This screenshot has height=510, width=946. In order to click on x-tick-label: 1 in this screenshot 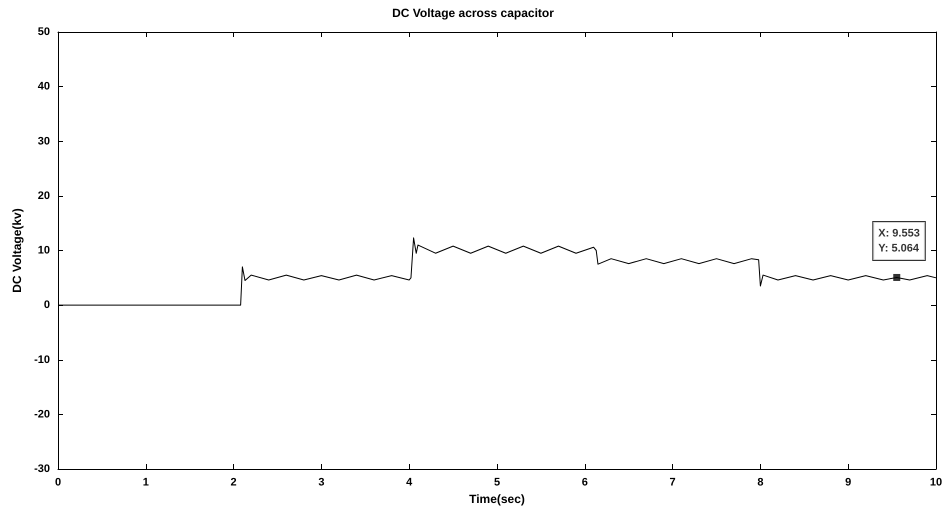, I will do `click(145, 482)`.